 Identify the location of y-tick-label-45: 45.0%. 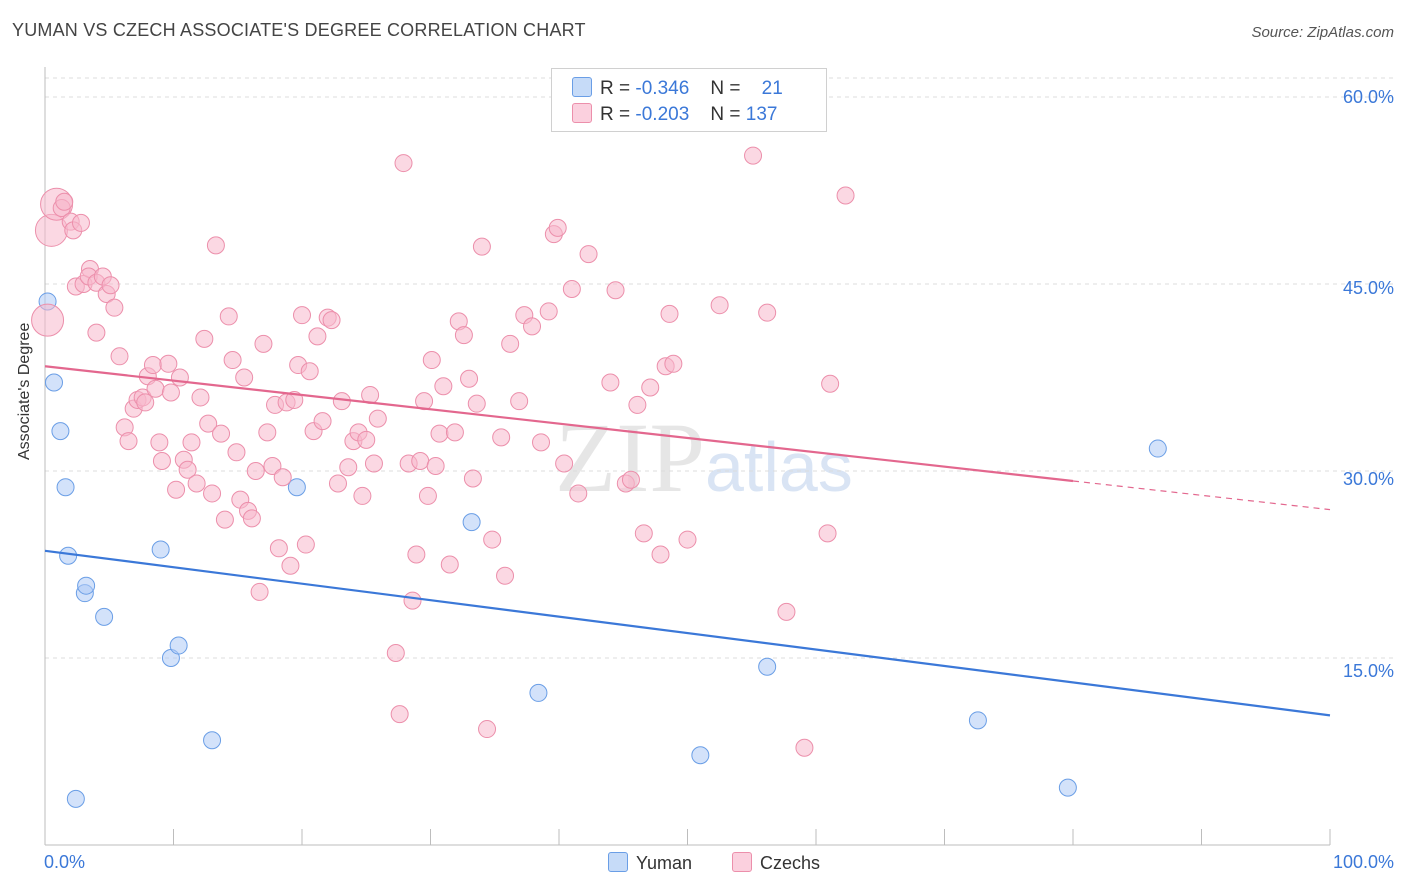
(1368, 288).